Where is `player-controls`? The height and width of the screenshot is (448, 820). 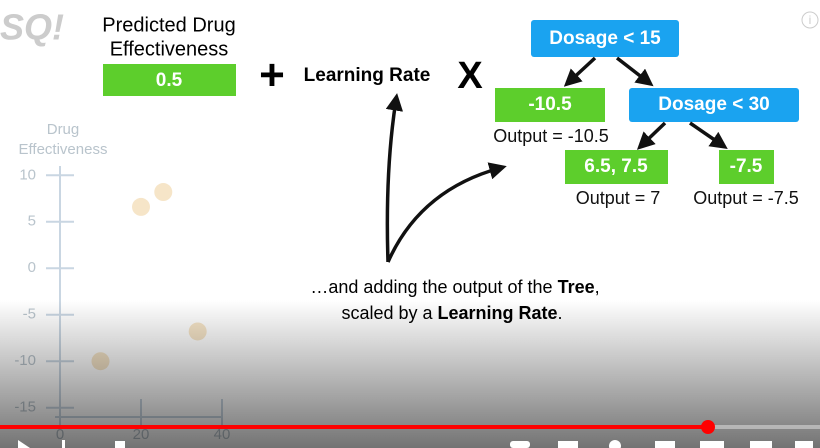 player-controls is located at coordinates (415, 444).